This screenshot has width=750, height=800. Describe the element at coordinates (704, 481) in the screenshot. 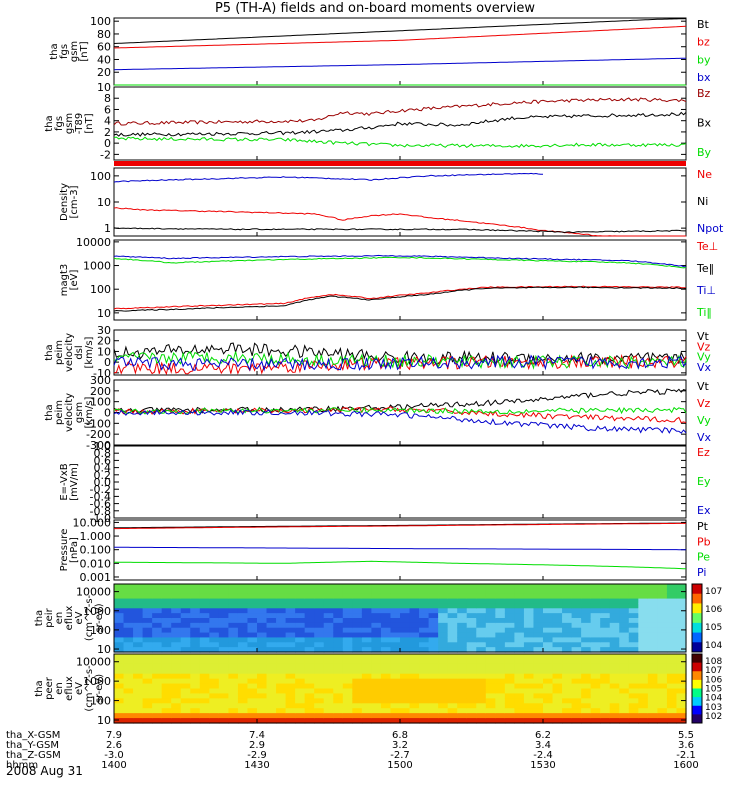

I see `legend-label: Ey` at that location.